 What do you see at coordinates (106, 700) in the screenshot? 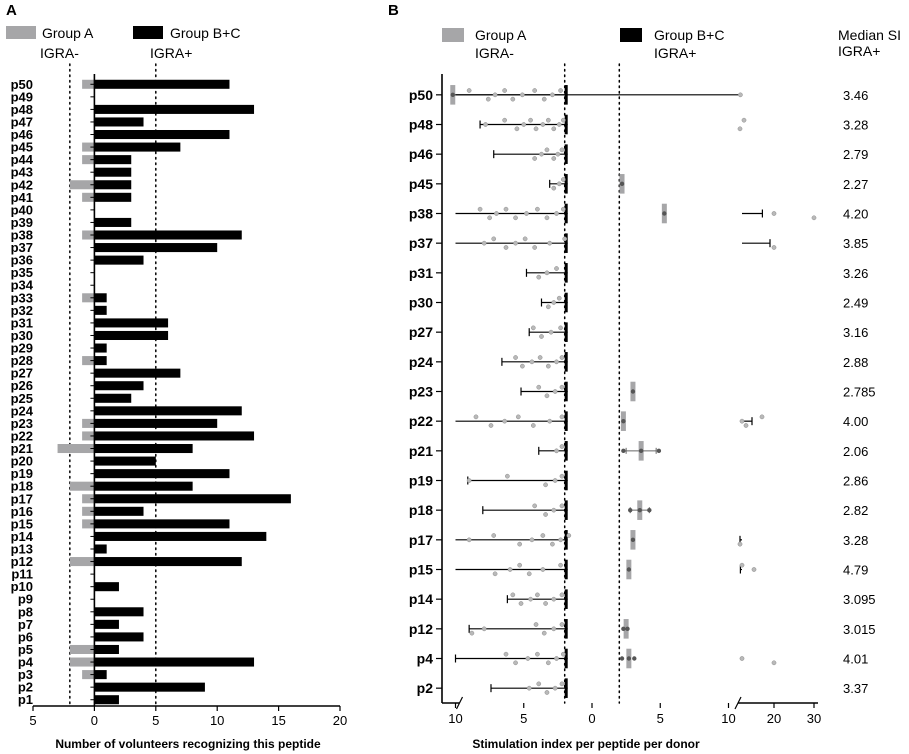
I see `bar-group-bc-p1` at bounding box center [106, 700].